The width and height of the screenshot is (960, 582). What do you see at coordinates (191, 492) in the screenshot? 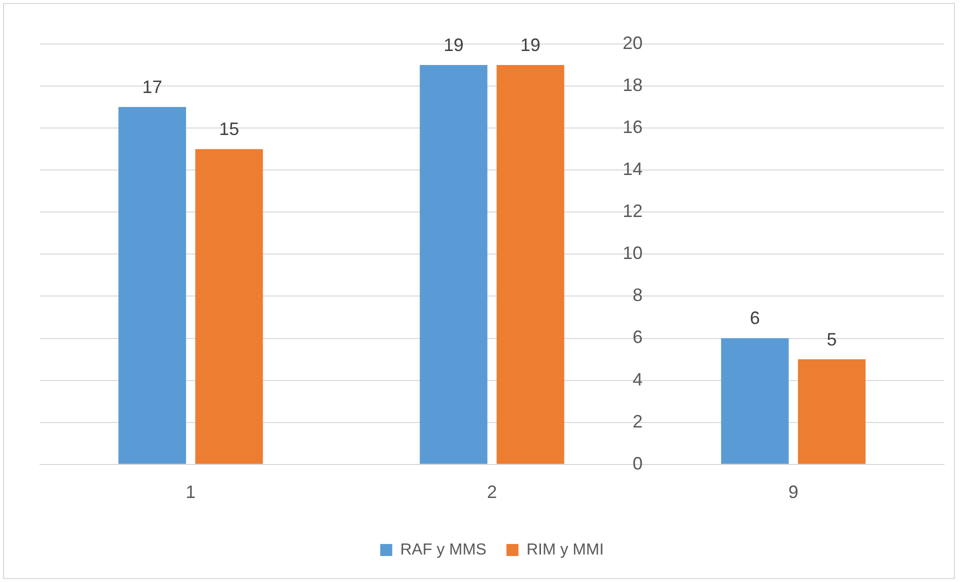
I see `x-tick-label: 1` at bounding box center [191, 492].